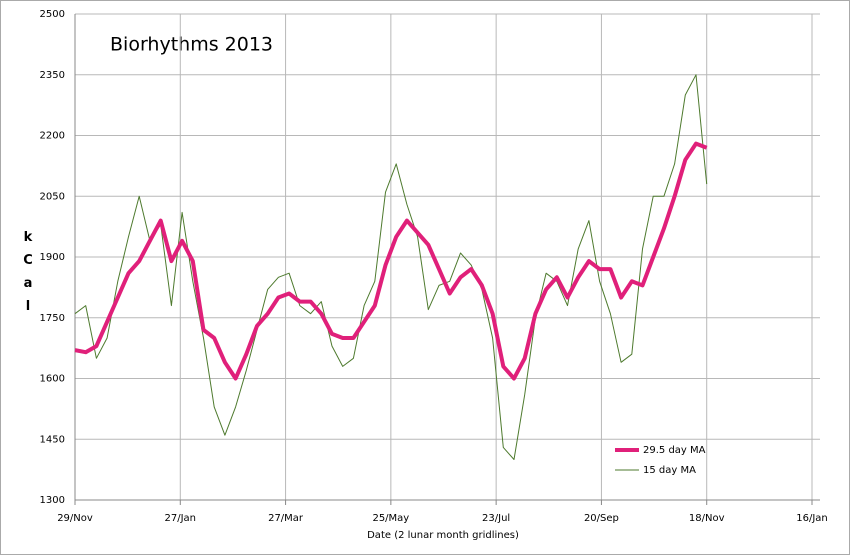  I want to click on x-tick-label: 23/Jul, so click(496, 518).